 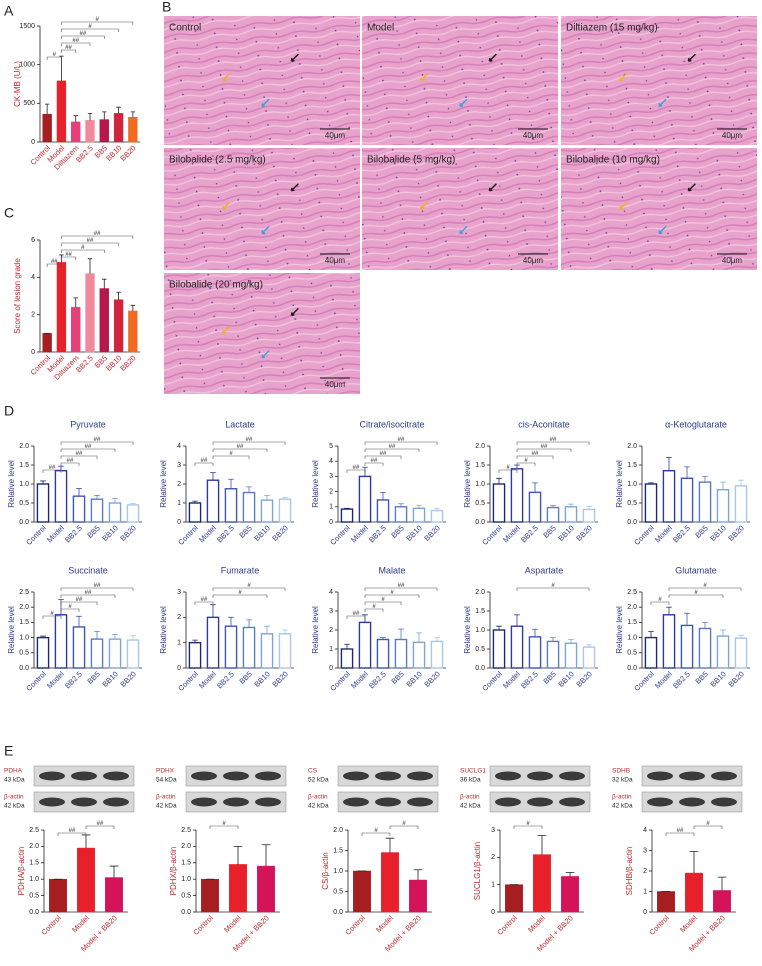 I want to click on y-tick-label: 0, so click(x=33, y=352).